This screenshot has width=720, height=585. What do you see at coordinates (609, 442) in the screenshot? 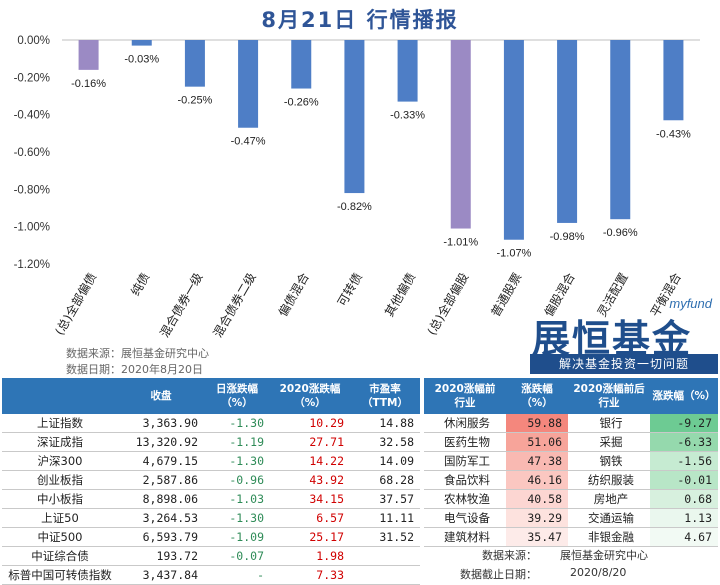
I see `bottom-industry-name: 采掘` at bounding box center [609, 442].